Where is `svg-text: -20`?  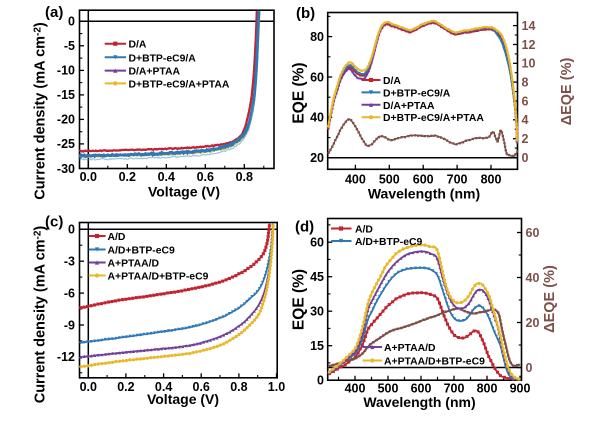 svg-text: -20 is located at coordinates (66, 120).